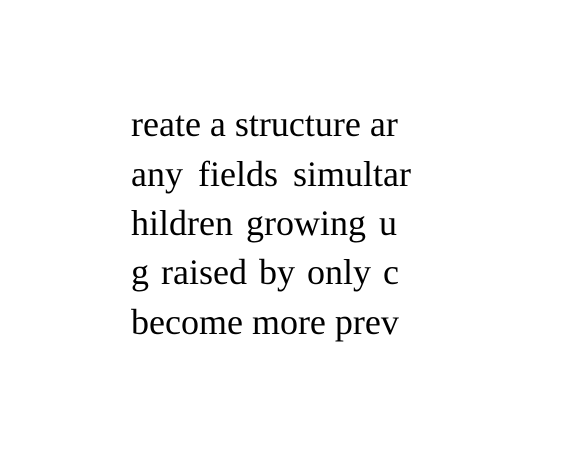 This screenshot has height=452, width=564. I want to click on text-line: any fields simultar, so click(271, 174).